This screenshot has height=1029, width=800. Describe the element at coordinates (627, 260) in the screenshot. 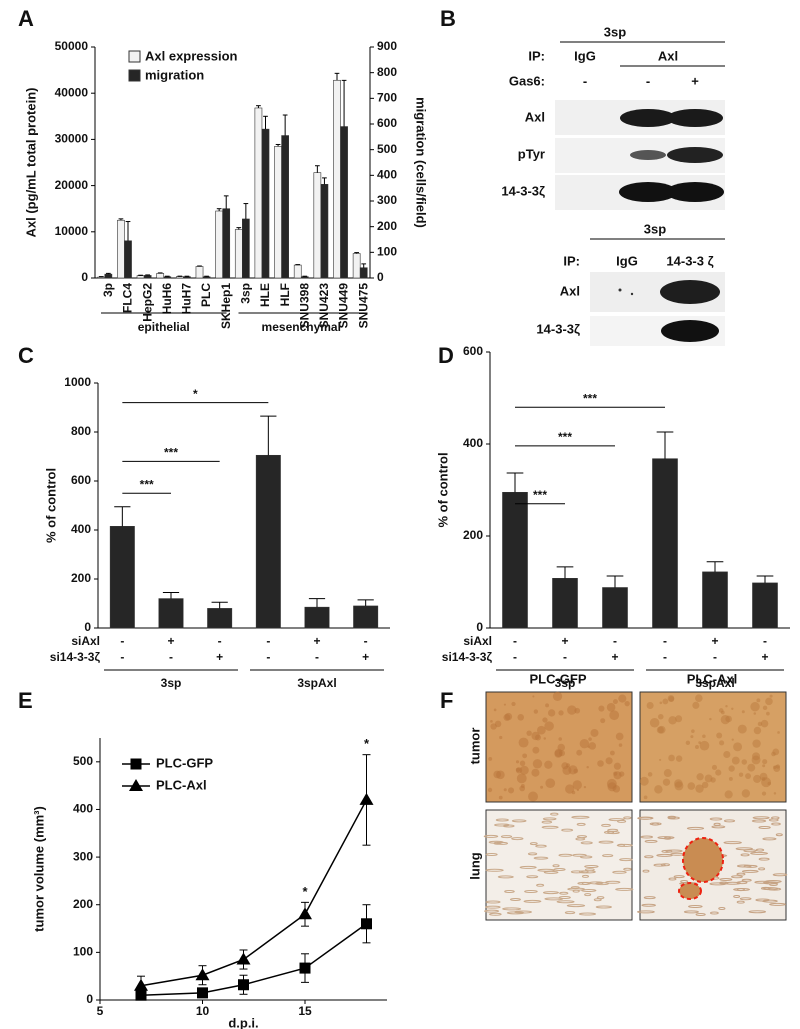

I see `ip: IgG` at that location.